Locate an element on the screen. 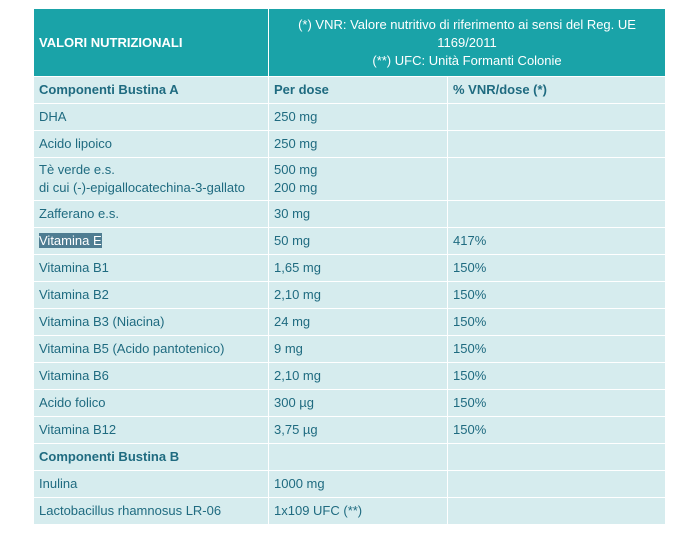  table-row: Vitamina B2 2,10 mg 150% is located at coordinates (350, 295).